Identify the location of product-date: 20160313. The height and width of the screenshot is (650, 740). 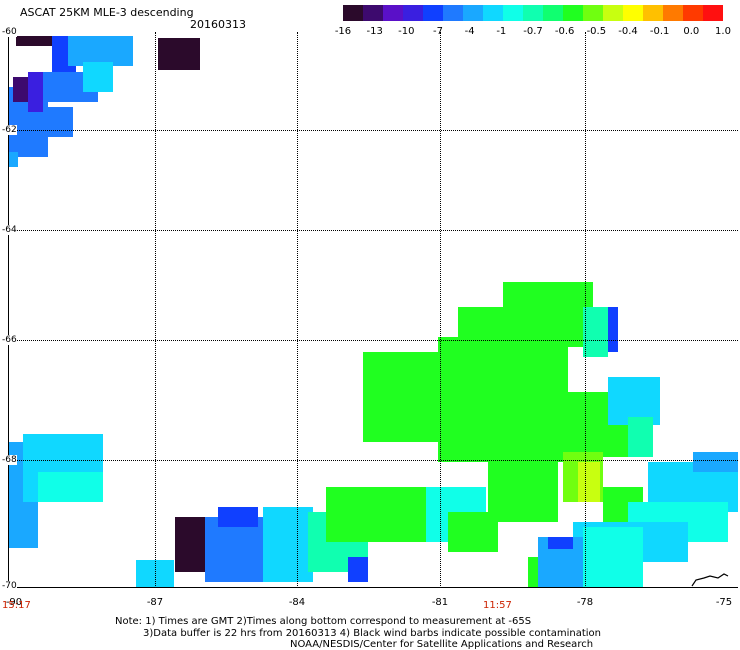
(218, 24).